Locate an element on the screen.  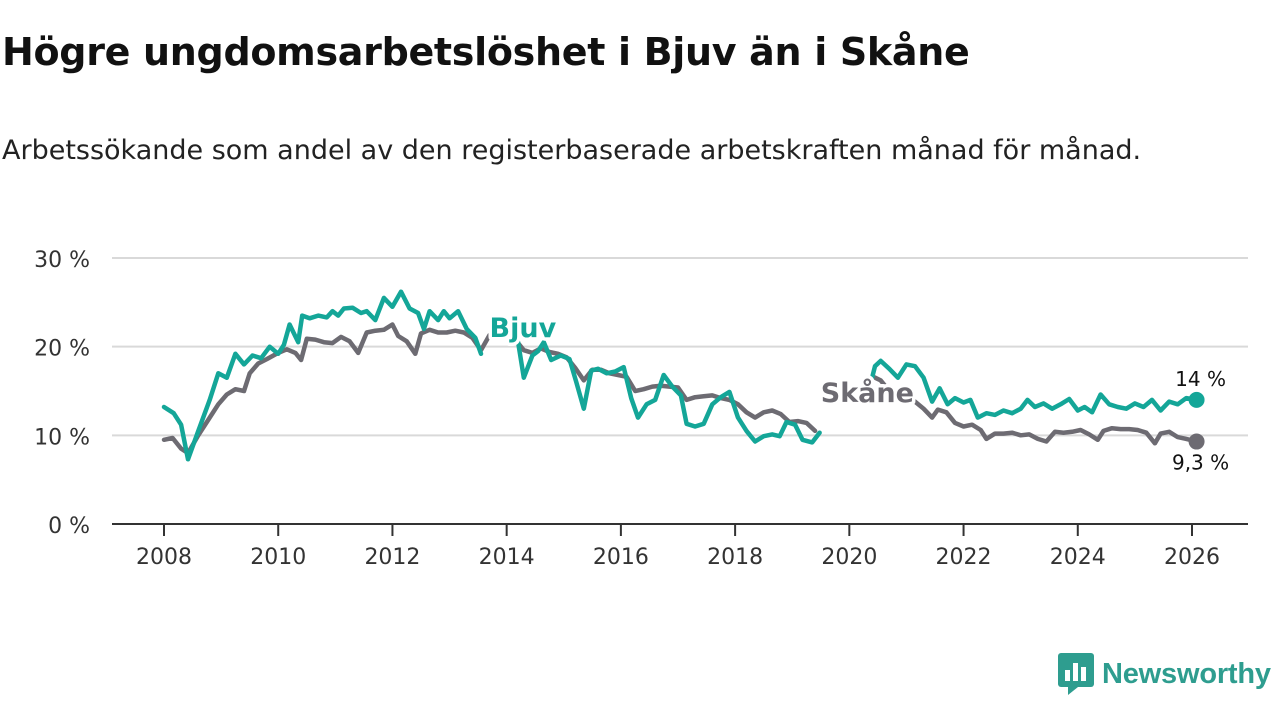
x-tick-label: 2016 is located at coordinates (621, 557).